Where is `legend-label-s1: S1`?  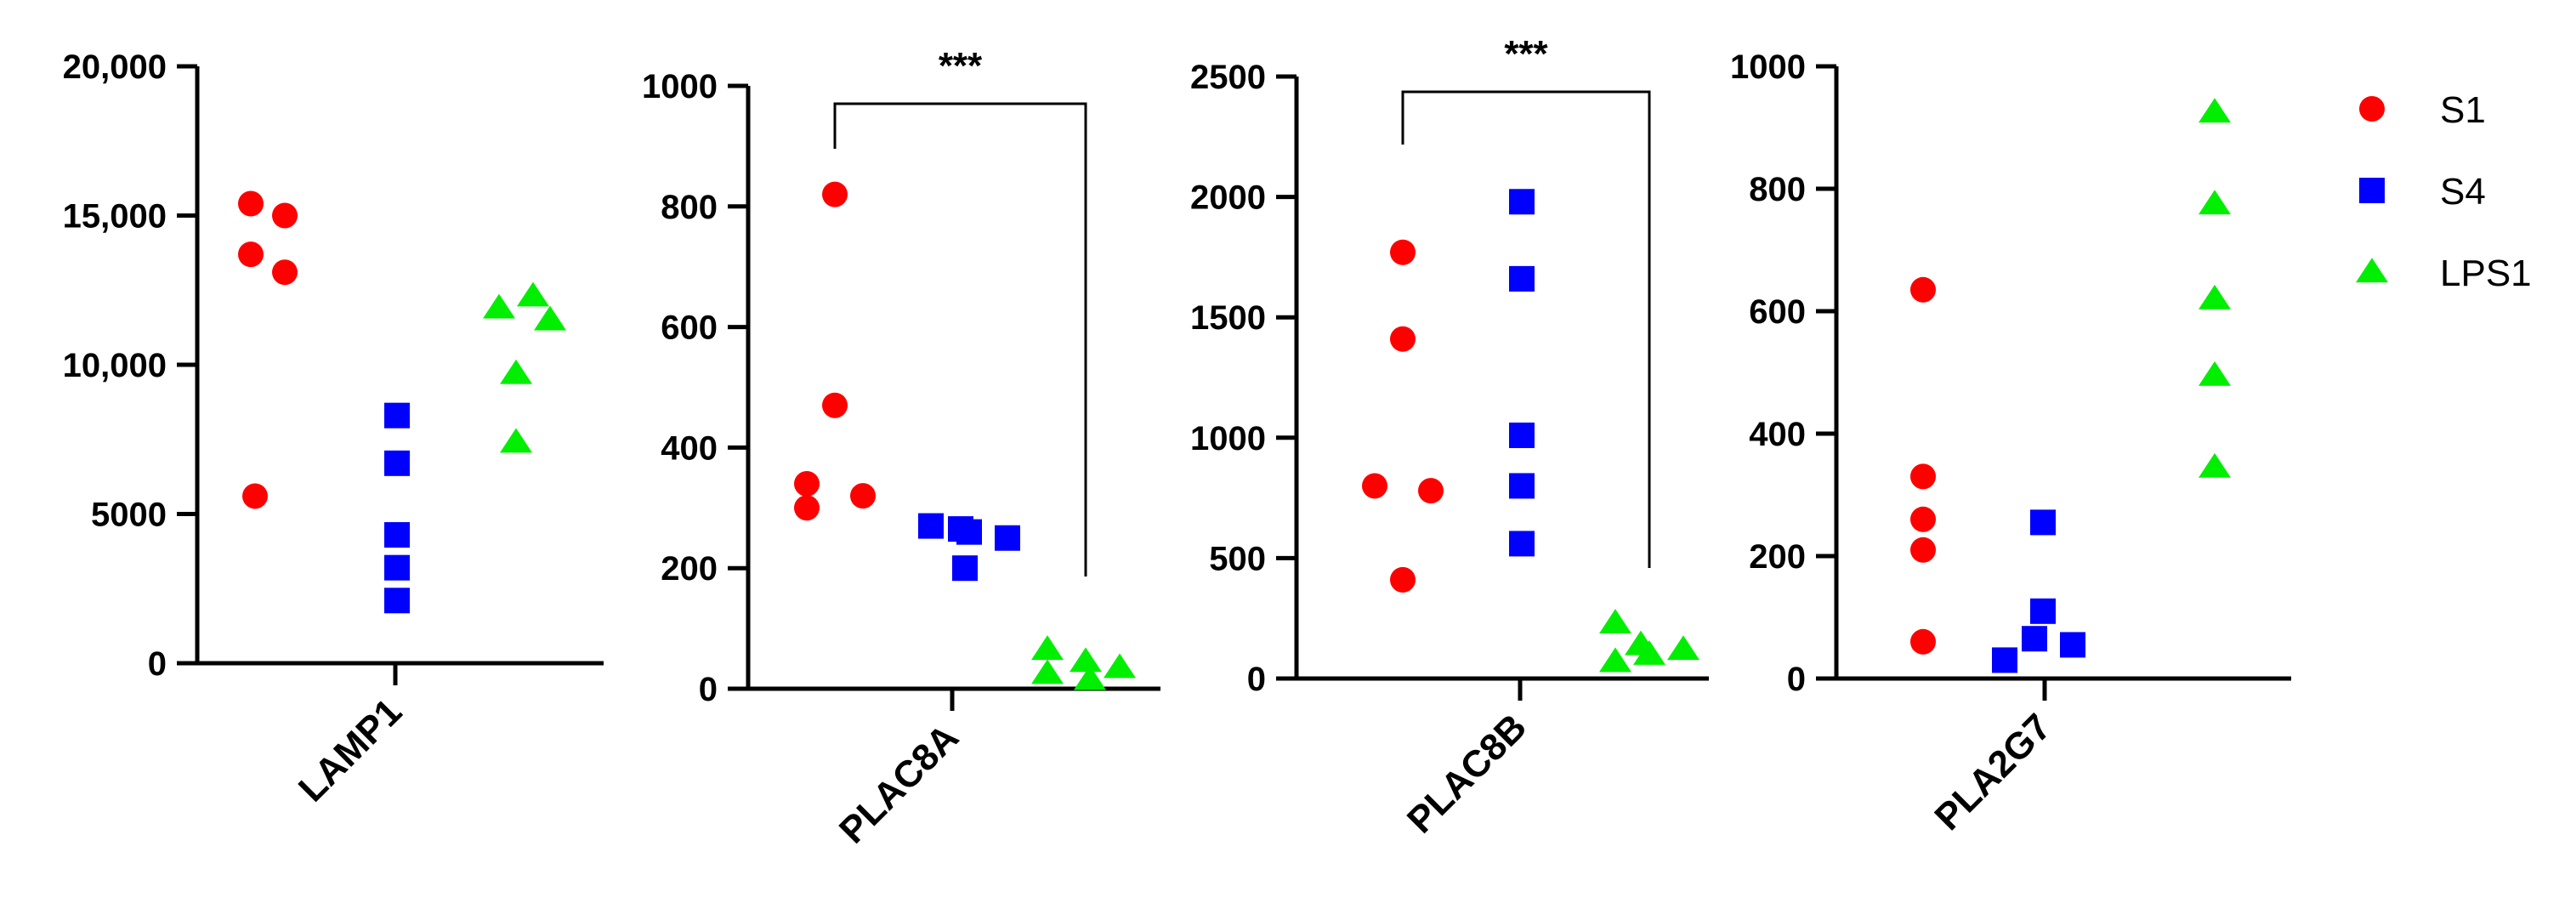
legend-label-s1: S1 is located at coordinates (2463, 110).